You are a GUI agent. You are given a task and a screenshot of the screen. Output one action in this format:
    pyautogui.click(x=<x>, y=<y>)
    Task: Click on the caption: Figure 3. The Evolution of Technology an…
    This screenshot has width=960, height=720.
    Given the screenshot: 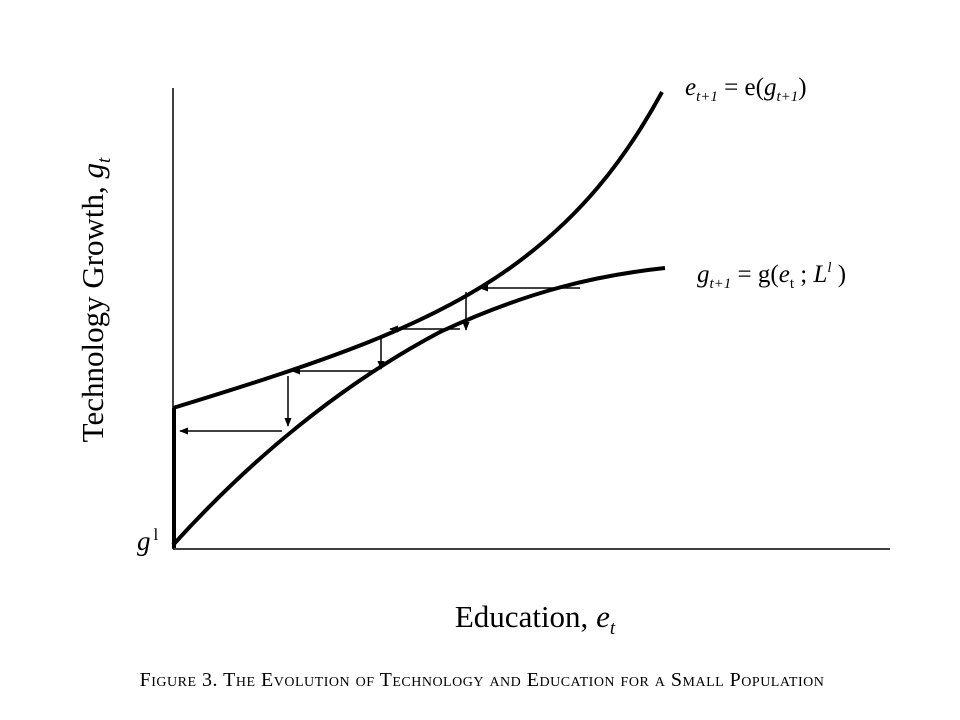 What is the action you would take?
    pyautogui.click(x=482, y=680)
    